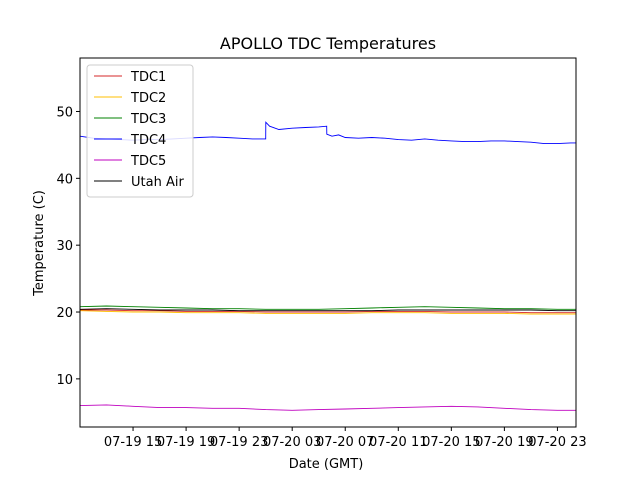 Image resolution: width=640 pixels, height=480 pixels. What do you see at coordinates (504, 442) in the screenshot?
I see `x-tick-label: 07-20 19` at bounding box center [504, 442].